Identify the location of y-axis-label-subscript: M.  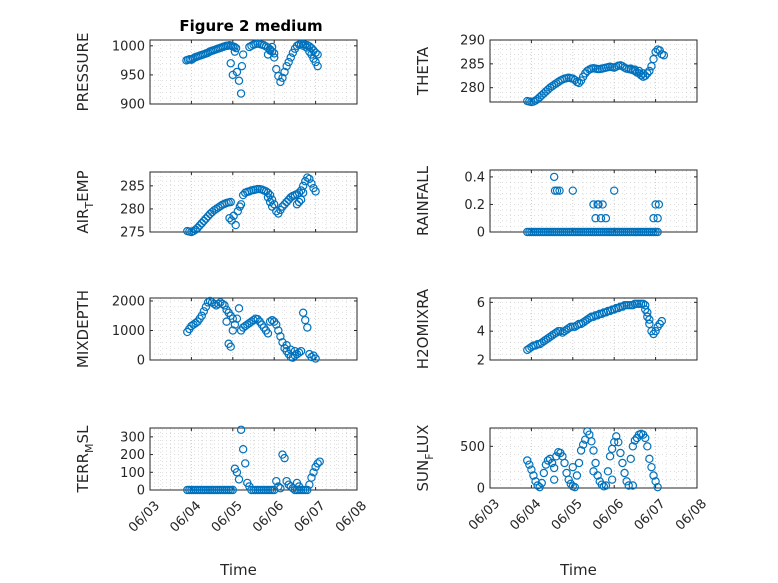
(89, 448).